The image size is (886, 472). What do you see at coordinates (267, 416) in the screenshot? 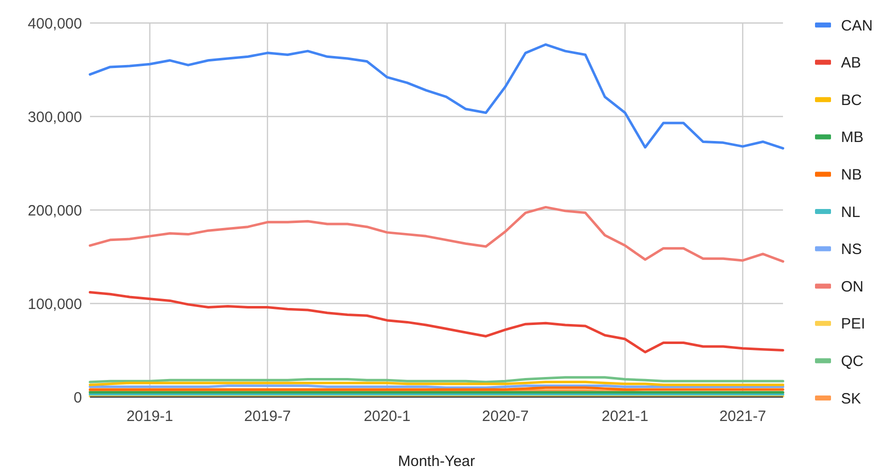
I see `x-tick-label: 2019-7` at bounding box center [267, 416].